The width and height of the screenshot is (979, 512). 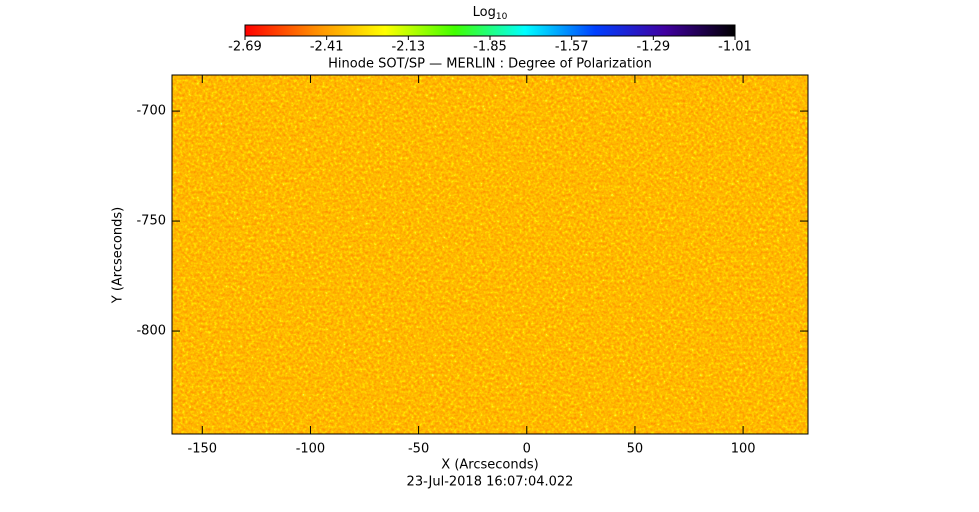 What do you see at coordinates (502, 17) in the screenshot?
I see `colorbar-label-sub: 10` at bounding box center [502, 17].